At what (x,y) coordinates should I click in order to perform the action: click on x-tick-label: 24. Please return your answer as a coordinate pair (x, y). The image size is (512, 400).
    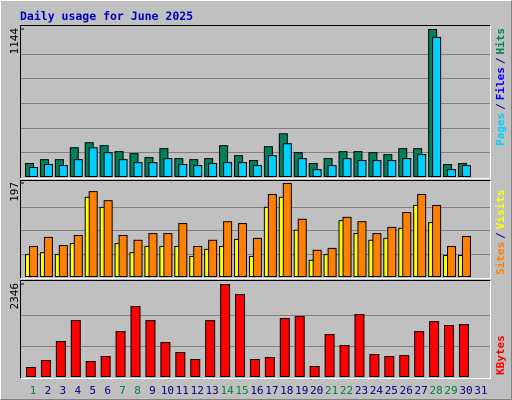
    Looking at the image, I should click on (377, 390).